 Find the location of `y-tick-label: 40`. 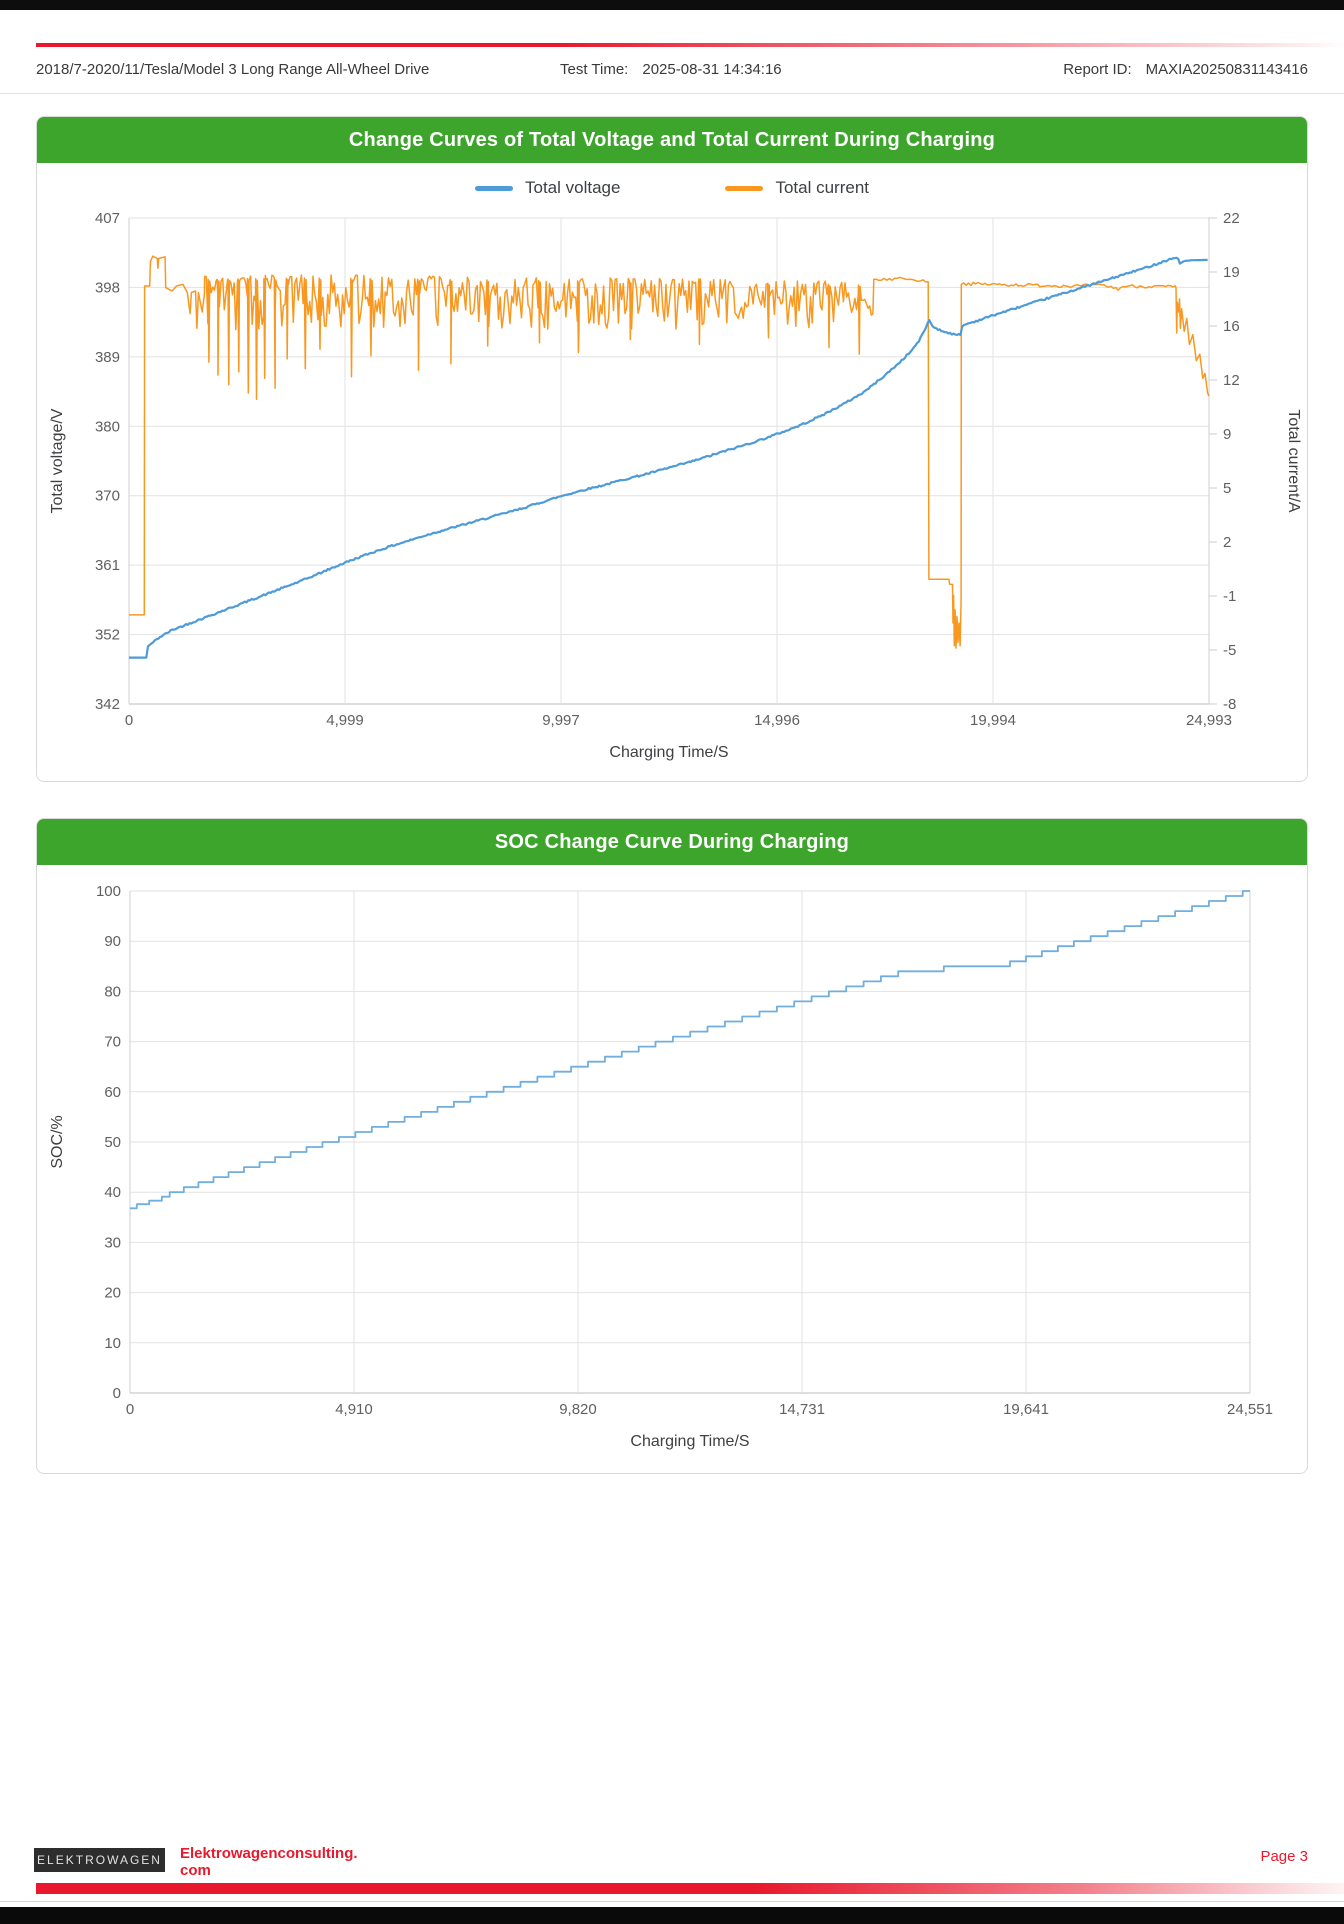

y-tick-label: 40 is located at coordinates (112, 1192).